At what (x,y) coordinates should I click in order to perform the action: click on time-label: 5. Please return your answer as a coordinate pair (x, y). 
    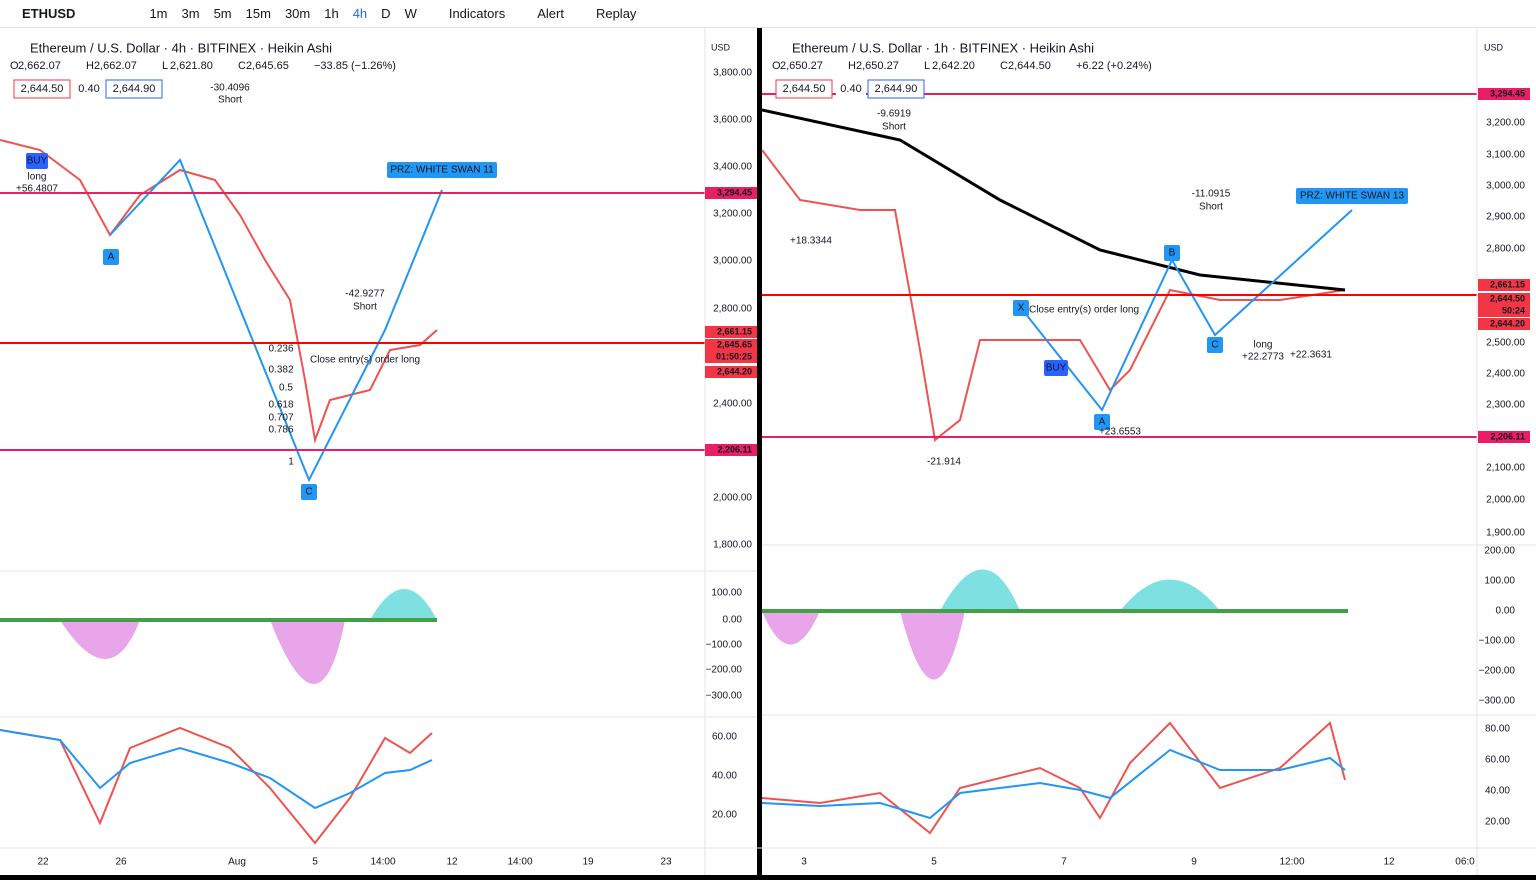
    Looking at the image, I should click on (934, 862).